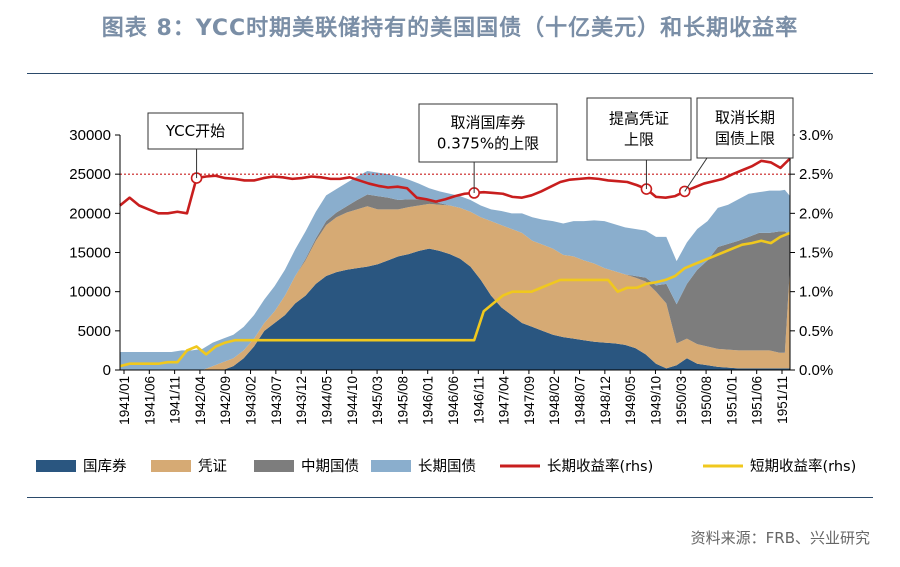 This screenshot has height=567, width=900. Describe the element at coordinates (450, 497) in the screenshot. I see `footer-rule` at that location.